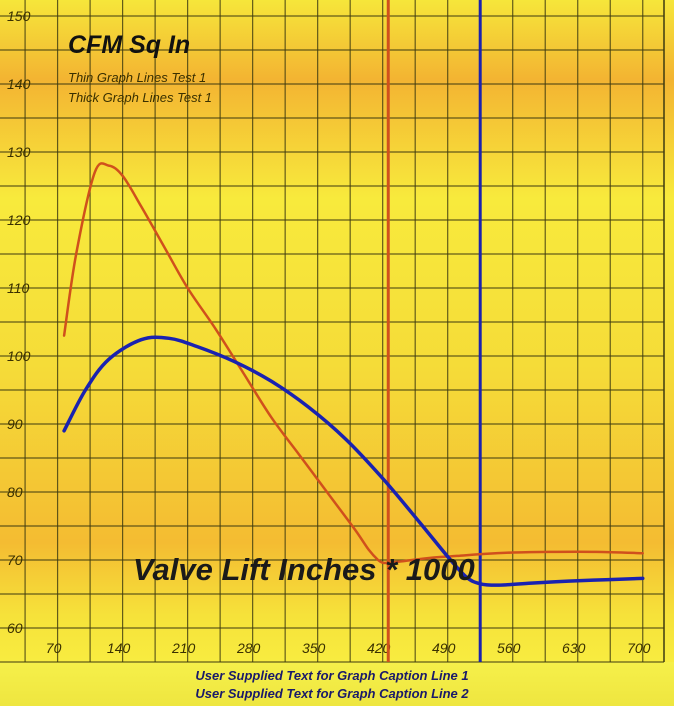 The image size is (674, 706). What do you see at coordinates (509, 648) in the screenshot?
I see `x-tick-label: 560` at bounding box center [509, 648].